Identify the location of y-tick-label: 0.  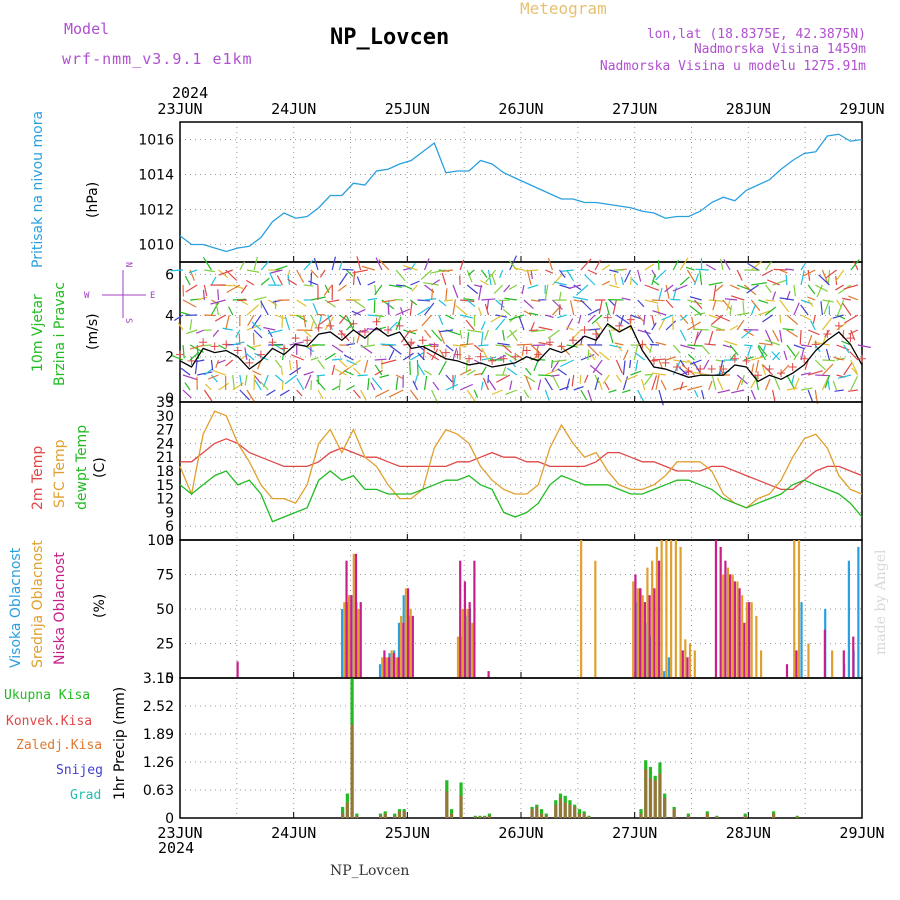
(169, 819).